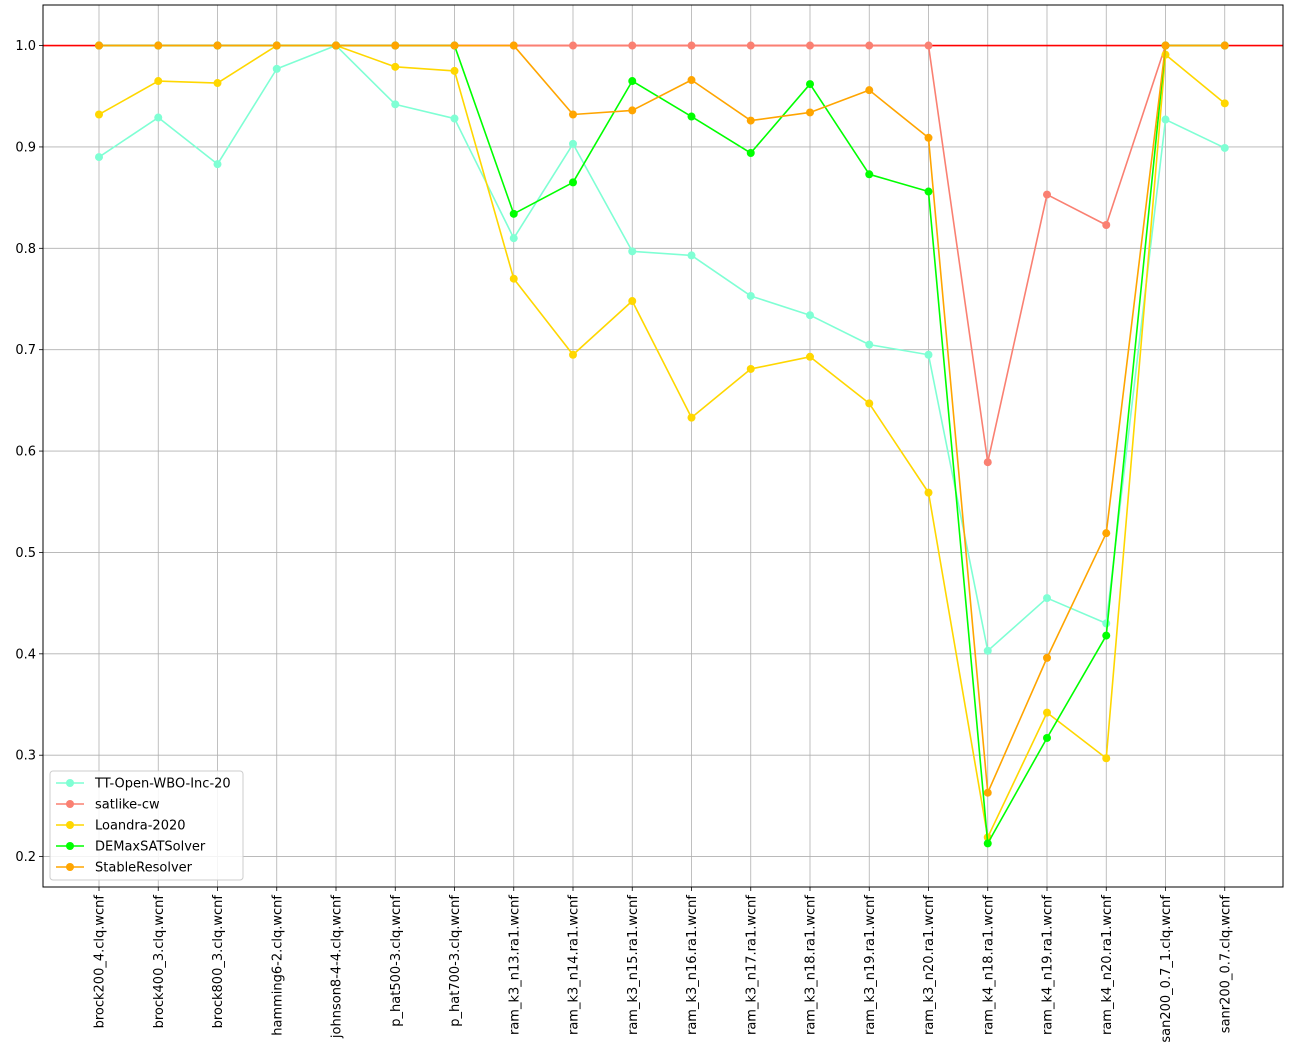 This screenshot has width=1292, height=1062. What do you see at coordinates (1166, 969) in the screenshot?
I see `x-tick-label: san200_0.7_1.clq.wcnf` at bounding box center [1166, 969].